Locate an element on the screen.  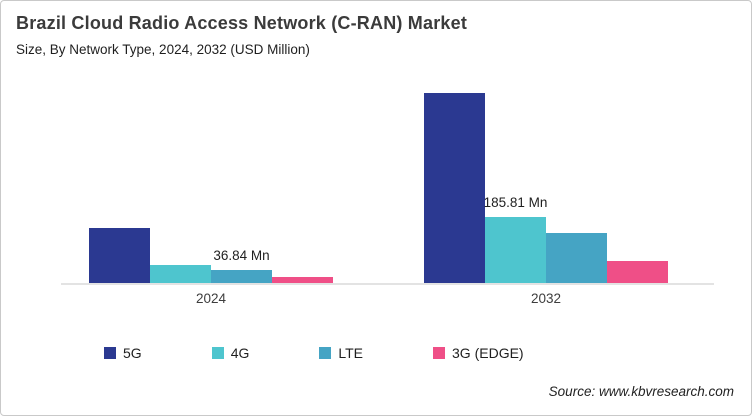
data-label-lte-2024: 36.84 Mn is located at coordinates (241, 255).